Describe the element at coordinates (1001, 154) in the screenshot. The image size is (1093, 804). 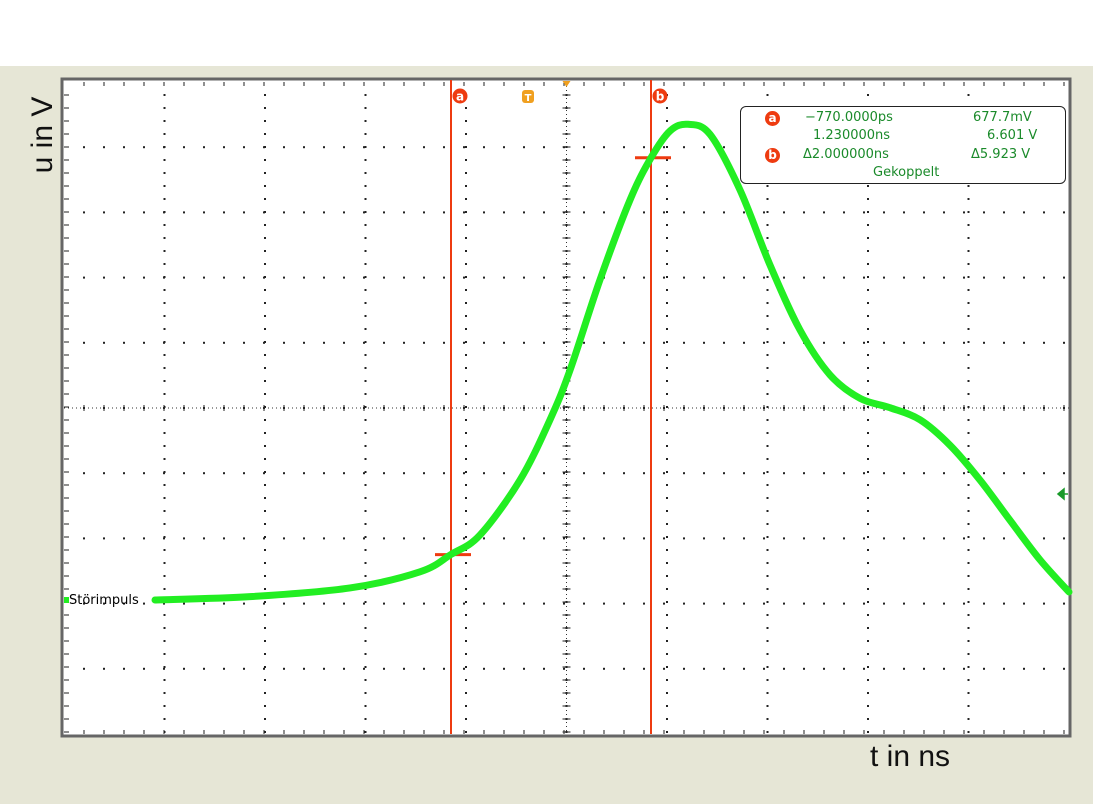
I see `delta-voltage: Δ5.923 V` at that location.